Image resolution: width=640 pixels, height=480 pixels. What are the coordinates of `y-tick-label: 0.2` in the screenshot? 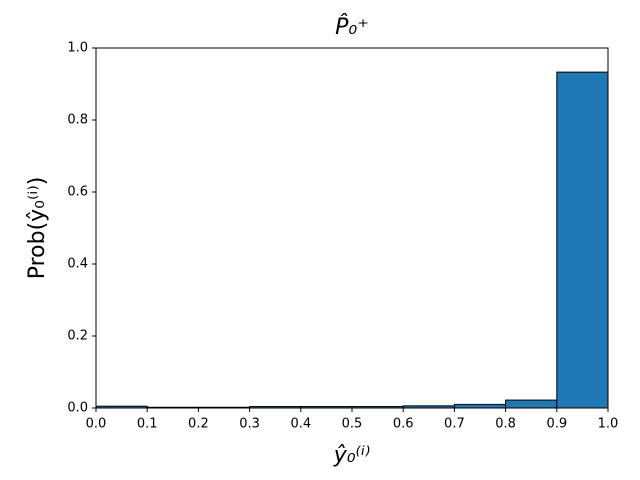 It's located at (77, 336).